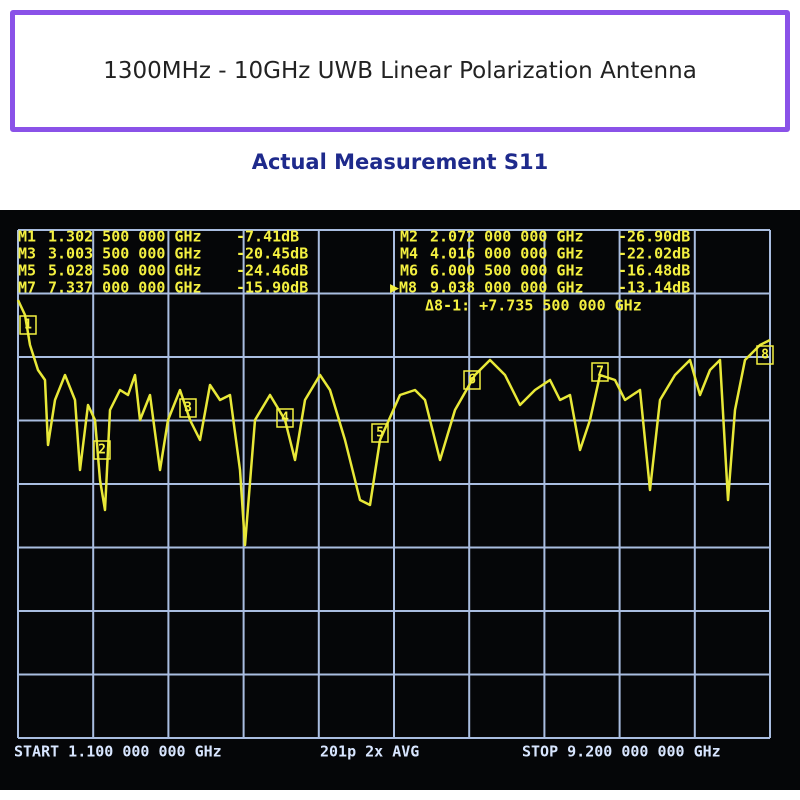  Describe the element at coordinates (118, 752) in the screenshot. I see `footer-start: START 1.100 000 000 GHz` at that location.